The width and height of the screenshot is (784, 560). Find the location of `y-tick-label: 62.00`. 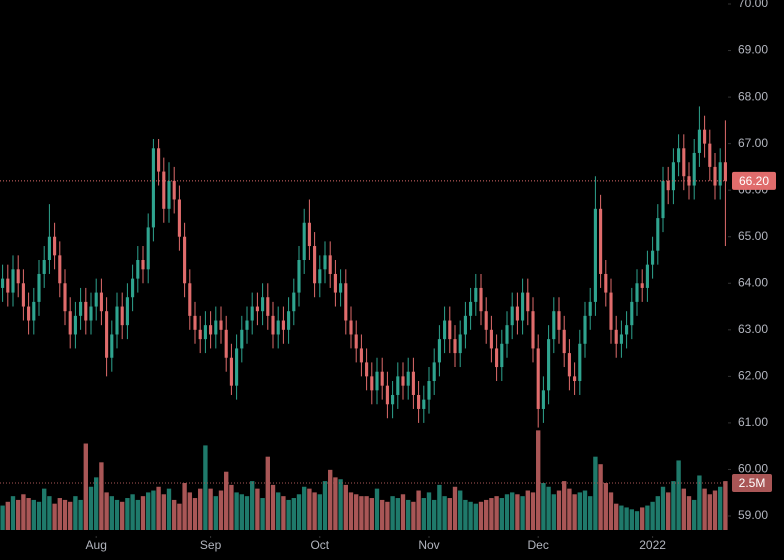

y-tick-label: 62.00 is located at coordinates (753, 376).